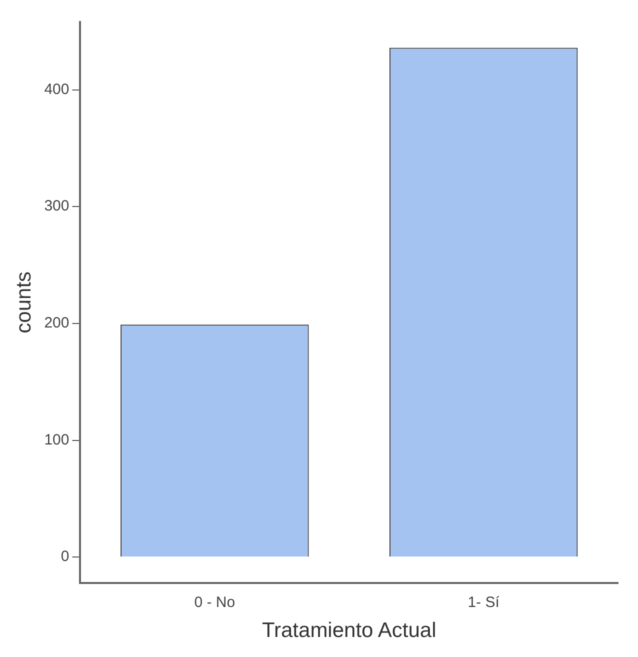 Image resolution: width=638 pixels, height=657 pixels. What do you see at coordinates (57, 439) in the screenshot?
I see `y-tick-label: 100` at bounding box center [57, 439].